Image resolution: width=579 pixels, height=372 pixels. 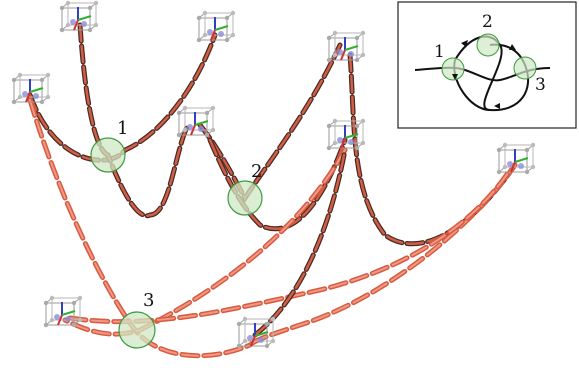 I want to click on strand-b, so click(x=134, y=120).